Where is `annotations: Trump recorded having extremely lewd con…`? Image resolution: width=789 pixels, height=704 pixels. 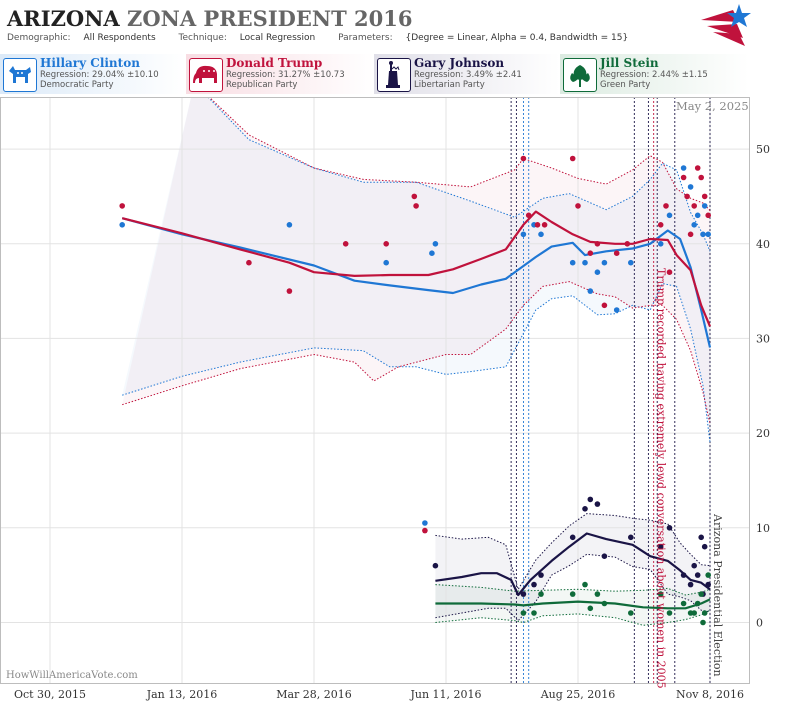
annotations: Trump recorded having extremely lewd con… is located at coordinates (689, 478).